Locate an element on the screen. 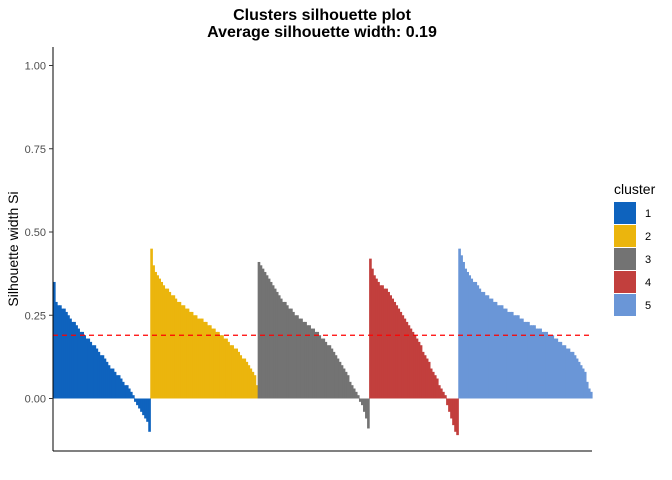  y-tick-label: 1.00 is located at coordinates (35, 67).